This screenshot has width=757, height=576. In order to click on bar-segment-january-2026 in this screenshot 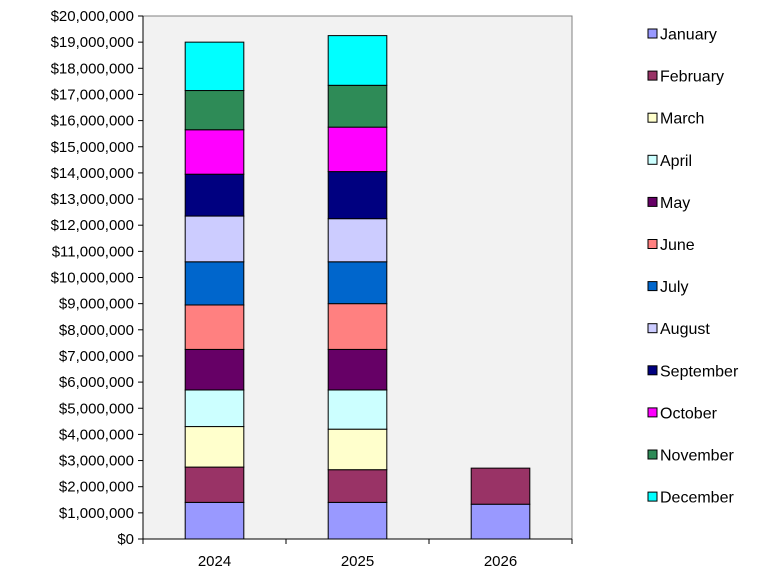, I will do `click(500, 521)`.